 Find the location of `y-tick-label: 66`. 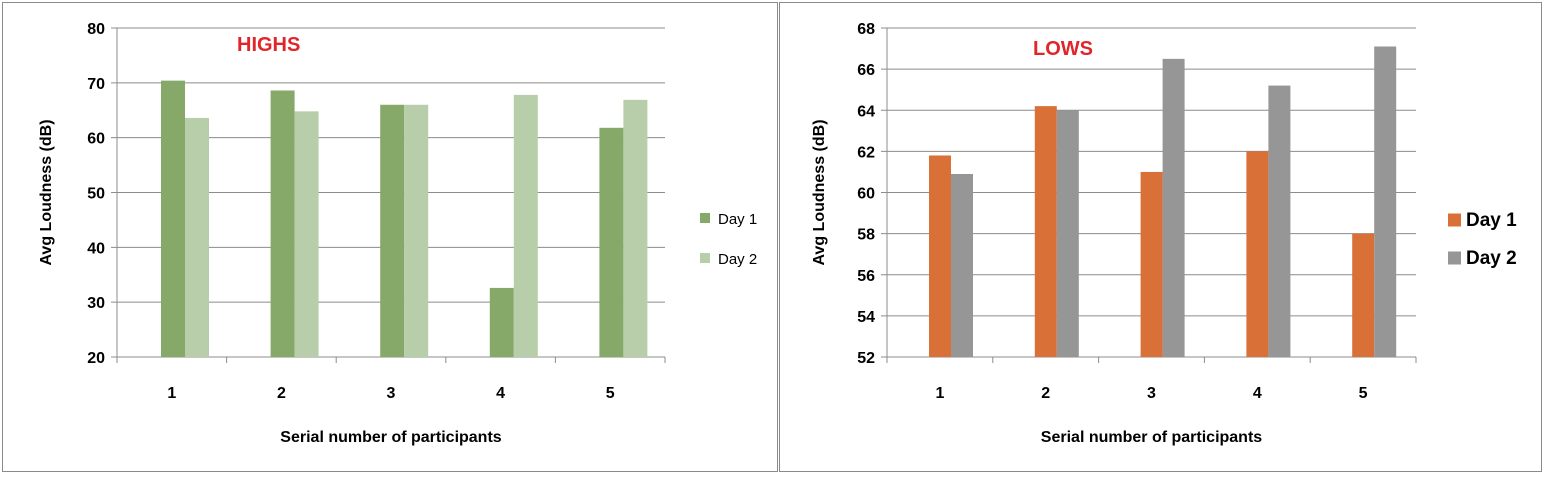

y-tick-label: 66 is located at coordinates (866, 70).